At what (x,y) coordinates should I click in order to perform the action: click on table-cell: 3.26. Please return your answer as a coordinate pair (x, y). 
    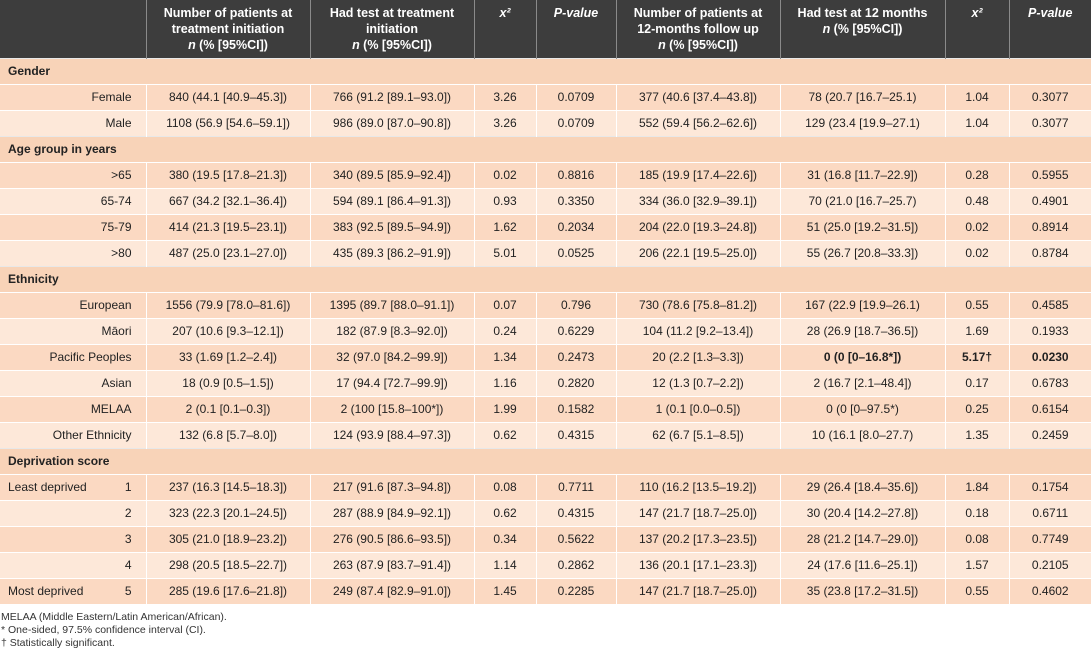
    Looking at the image, I should click on (505, 96).